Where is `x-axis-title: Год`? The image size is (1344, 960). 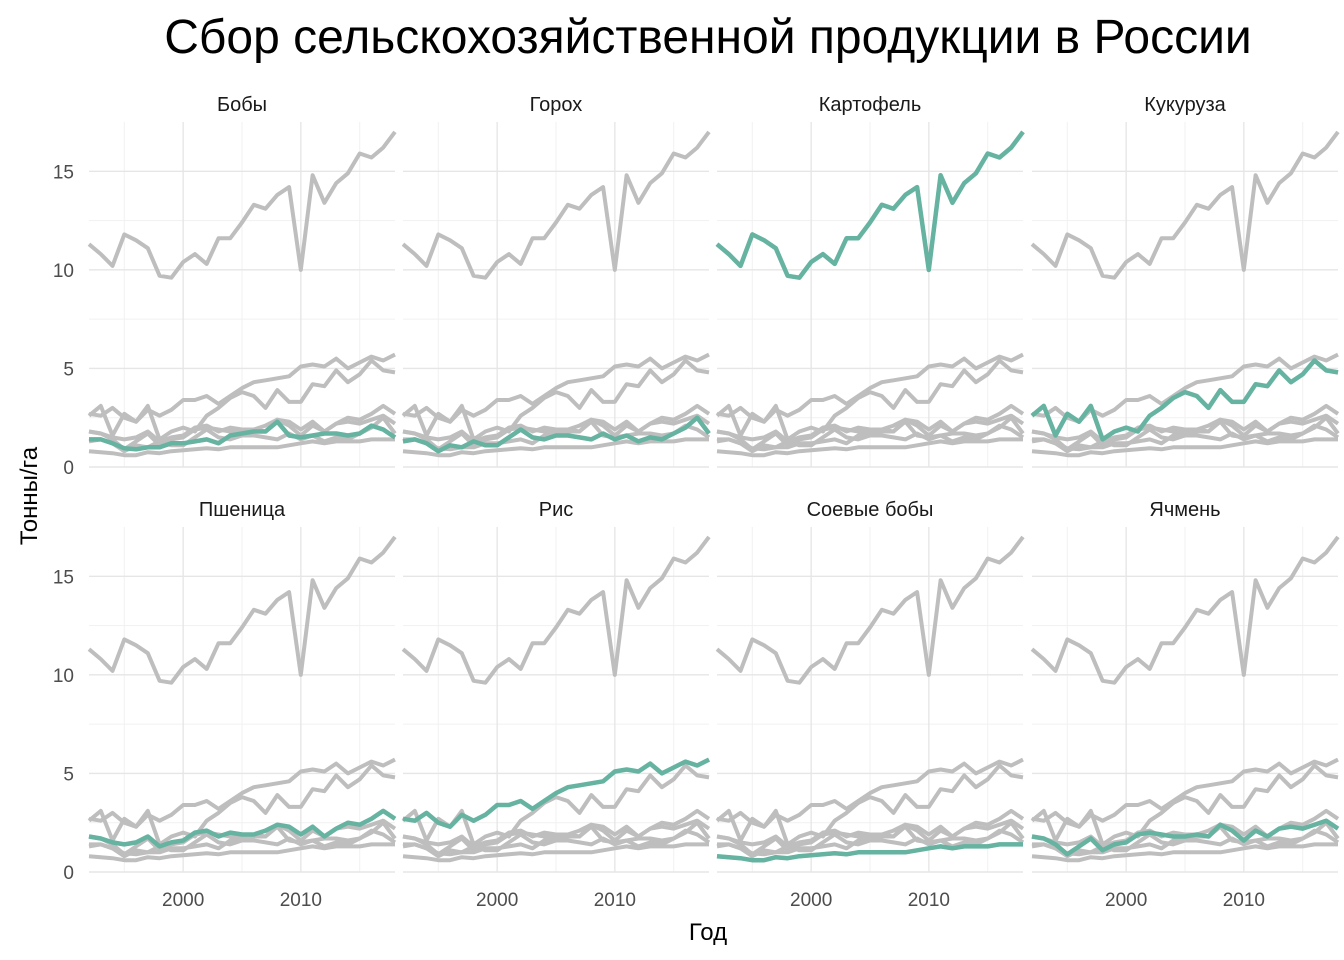
x-axis-title: Год is located at coordinates (708, 932).